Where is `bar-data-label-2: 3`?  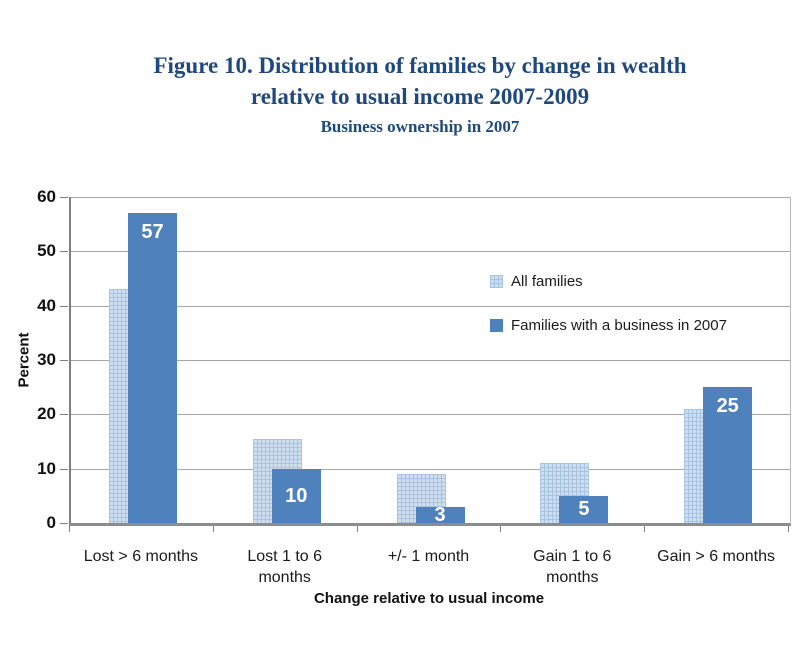 bar-data-label-2: 3 is located at coordinates (440, 514).